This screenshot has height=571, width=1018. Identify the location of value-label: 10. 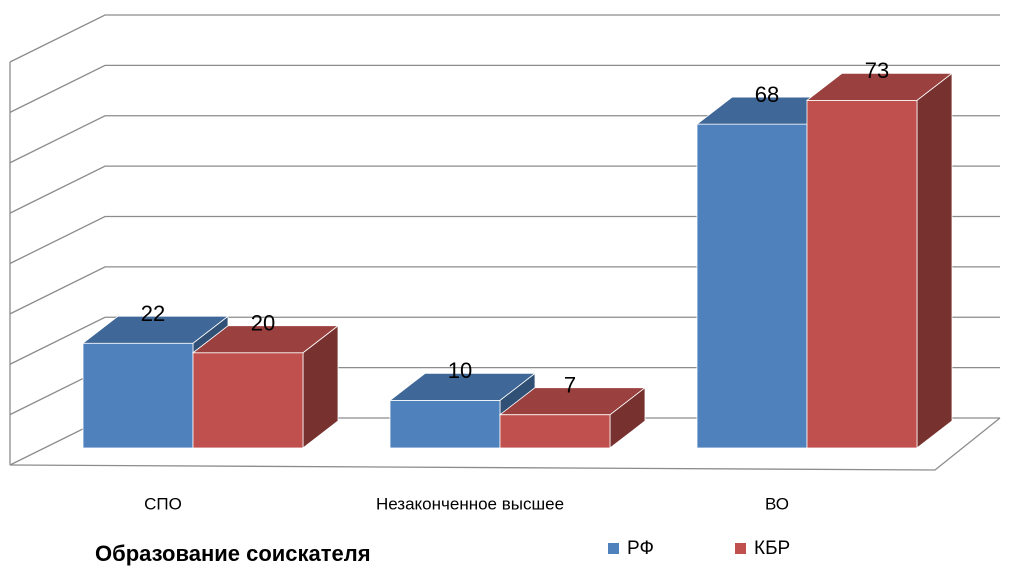
(460, 370).